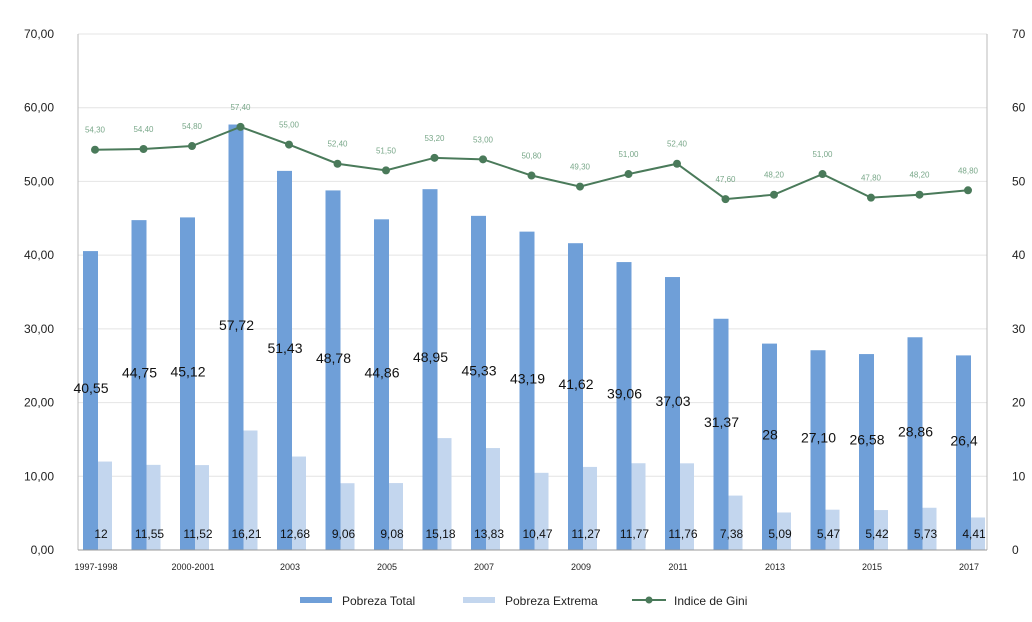 The width and height of the screenshot is (1032, 622). Describe the element at coordinates (1019, 34) in the screenshot. I see `right-tick-label: 70` at that location.